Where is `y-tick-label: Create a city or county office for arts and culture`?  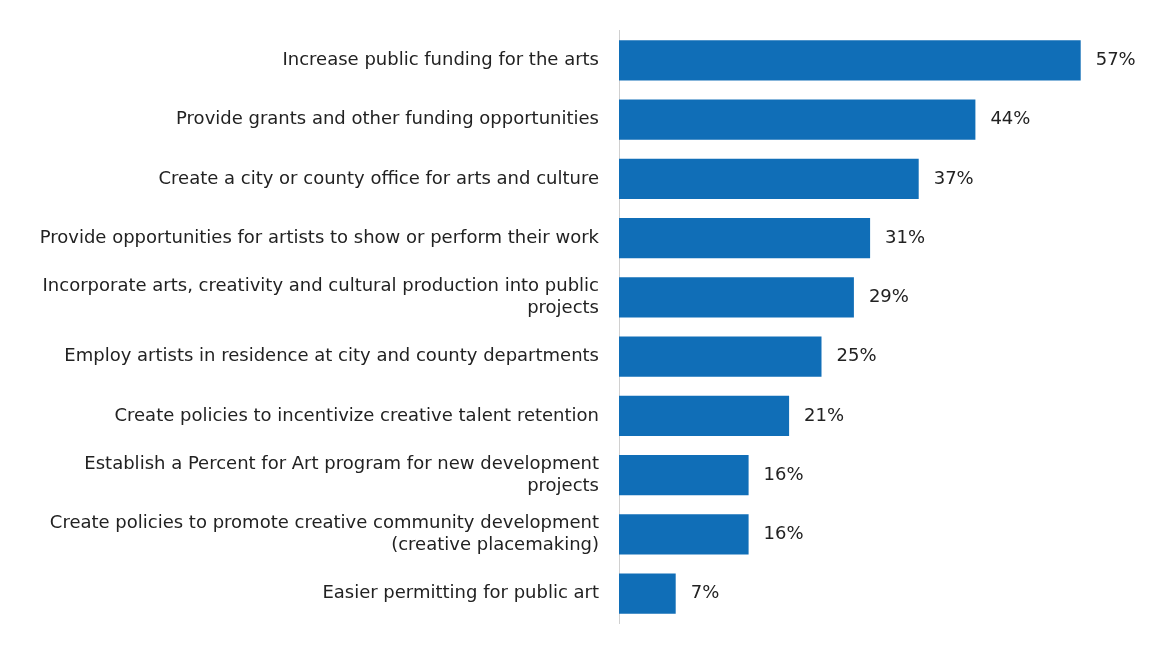 y-tick-label: Create a city or county office for arts and culture is located at coordinates (378, 177).